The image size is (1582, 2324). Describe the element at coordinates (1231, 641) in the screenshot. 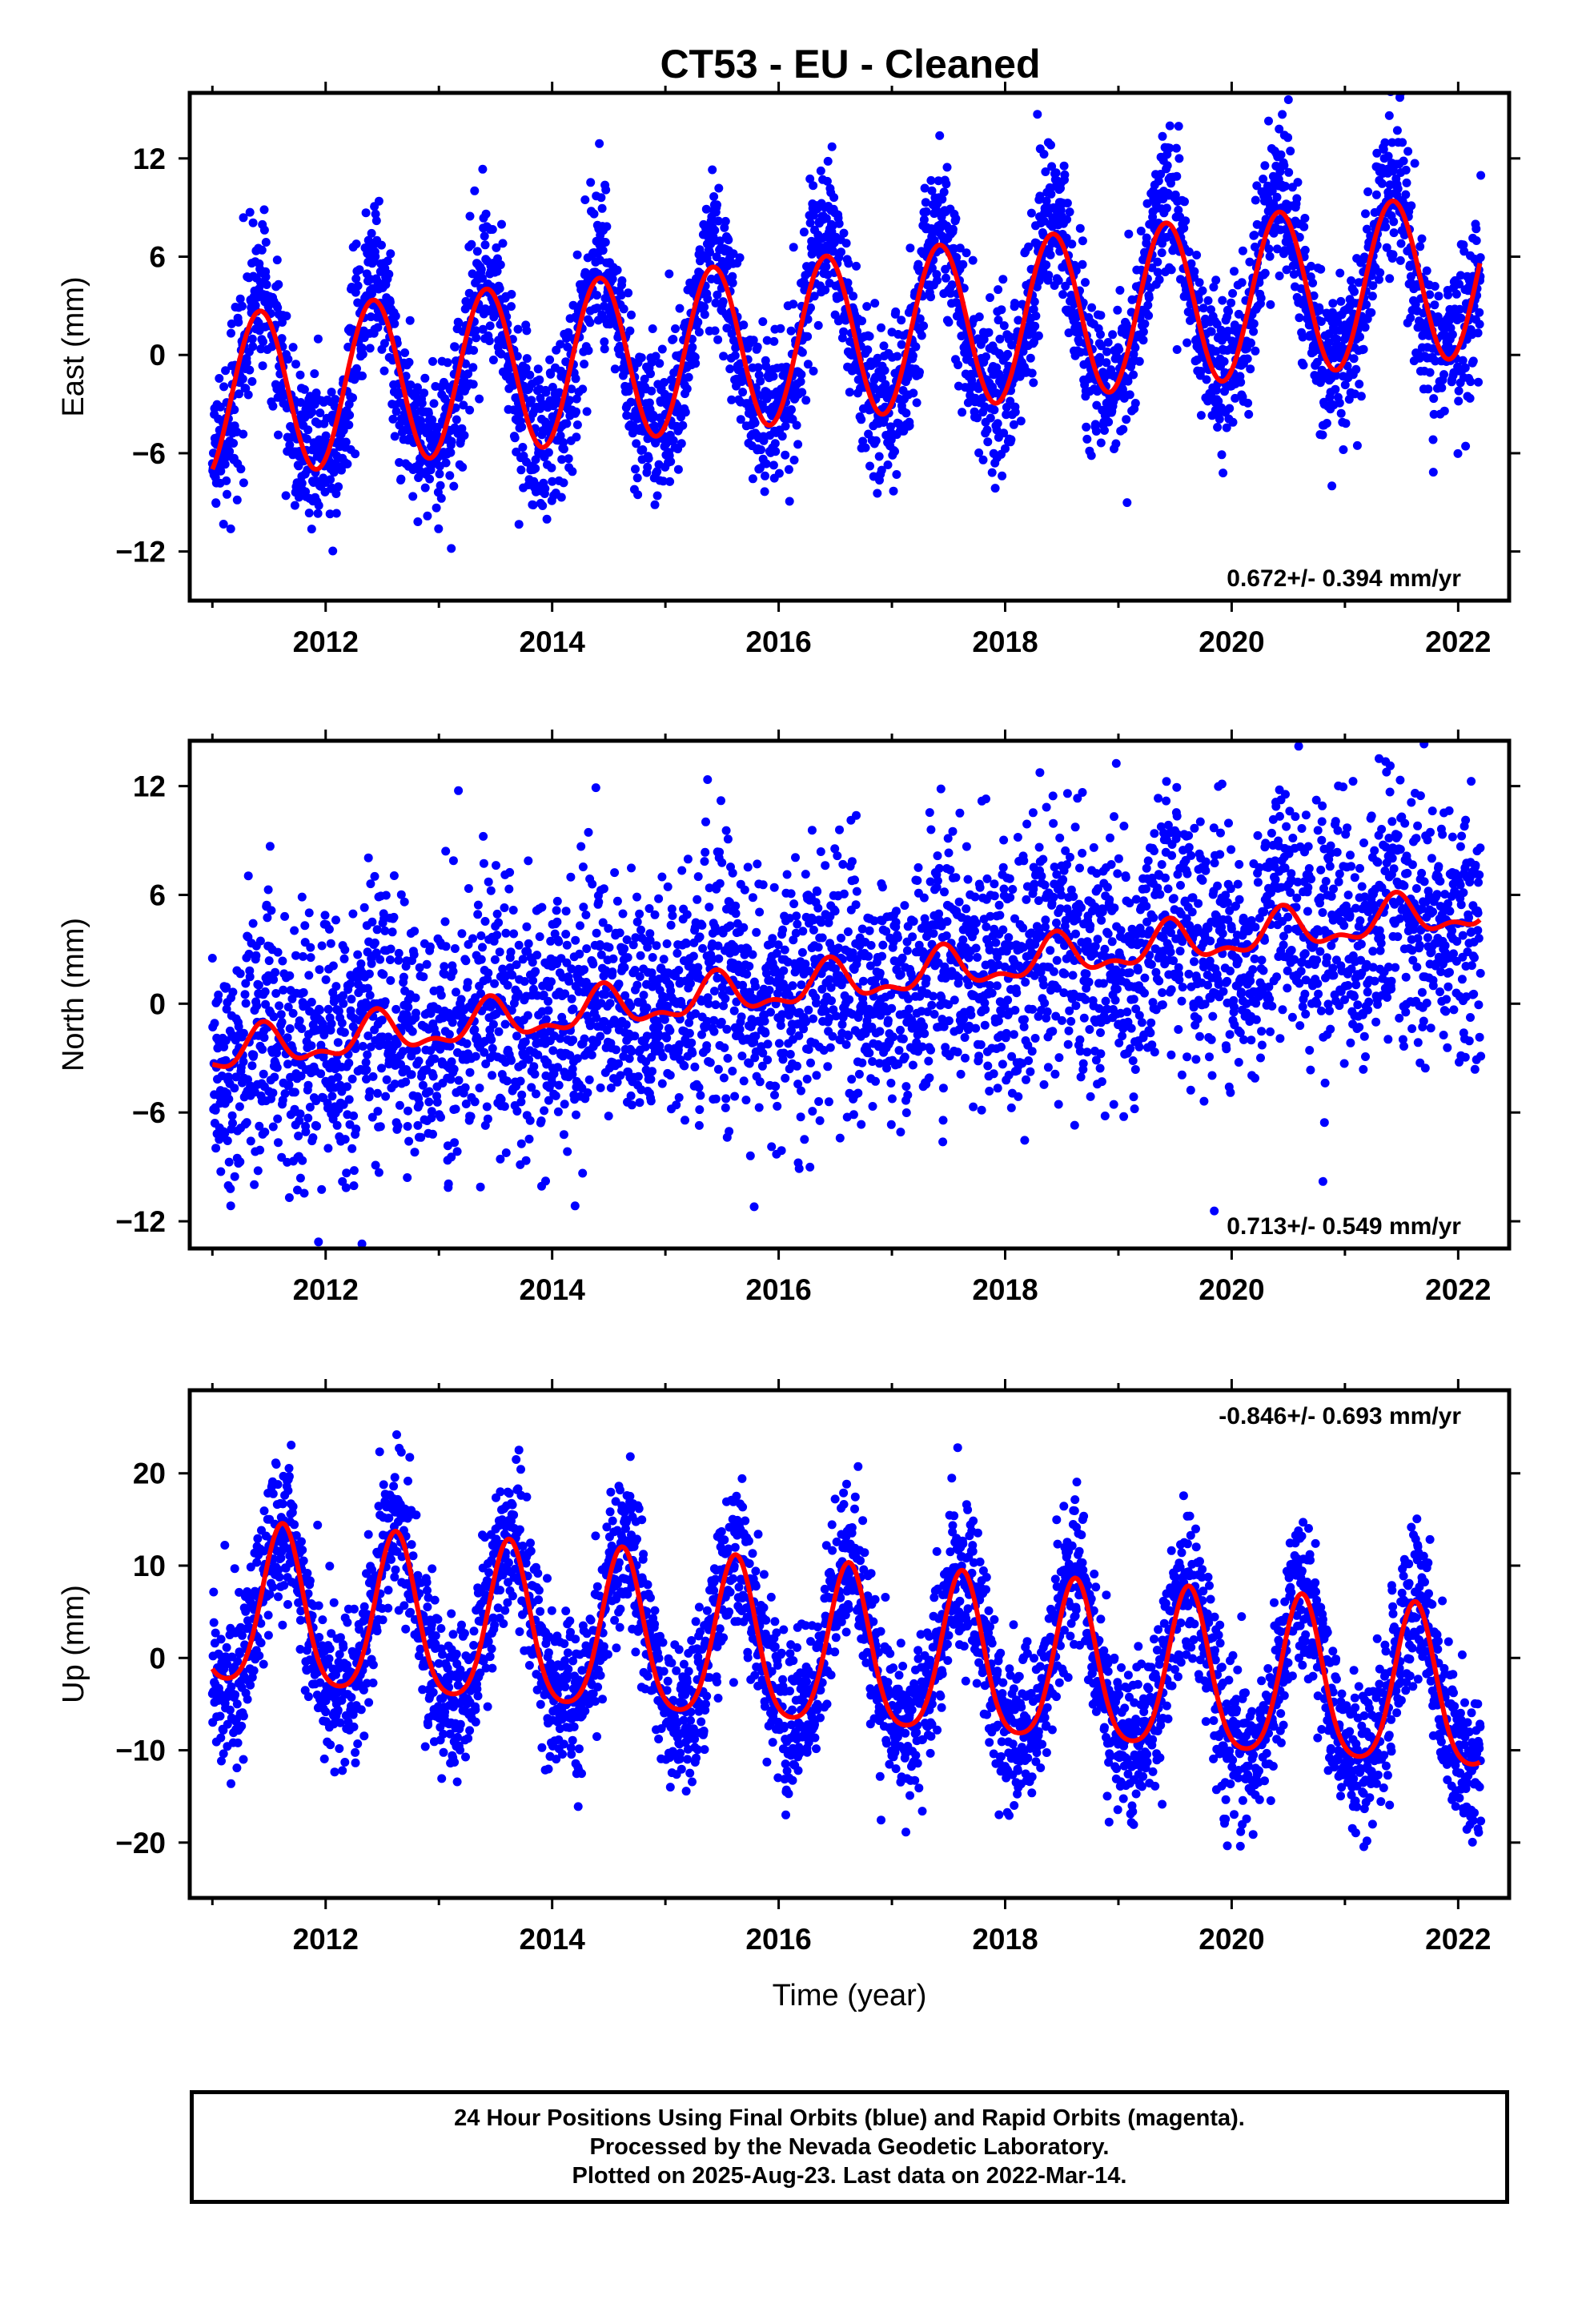

I see `east-xtick-label-2020: 2020` at that location.